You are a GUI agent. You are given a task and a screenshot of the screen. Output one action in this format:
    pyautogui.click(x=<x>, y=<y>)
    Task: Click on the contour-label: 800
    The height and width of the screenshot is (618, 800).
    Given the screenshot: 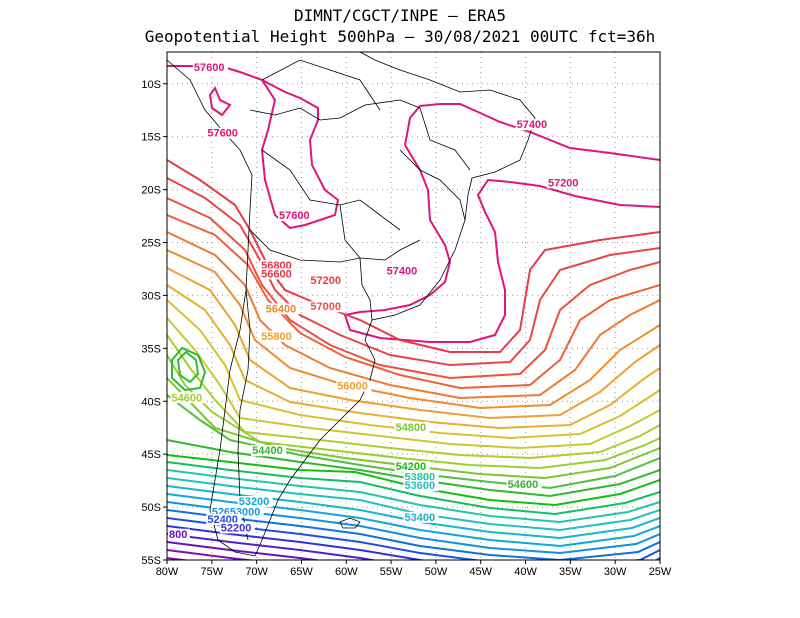 What is the action you would take?
    pyautogui.click(x=178, y=535)
    